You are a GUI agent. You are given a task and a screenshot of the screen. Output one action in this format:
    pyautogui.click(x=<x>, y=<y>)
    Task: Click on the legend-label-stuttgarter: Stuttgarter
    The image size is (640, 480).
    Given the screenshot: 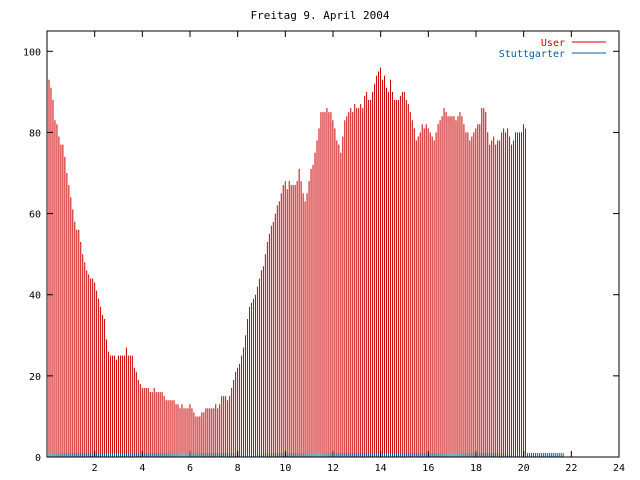 What is the action you would take?
    pyautogui.click(x=532, y=54)
    